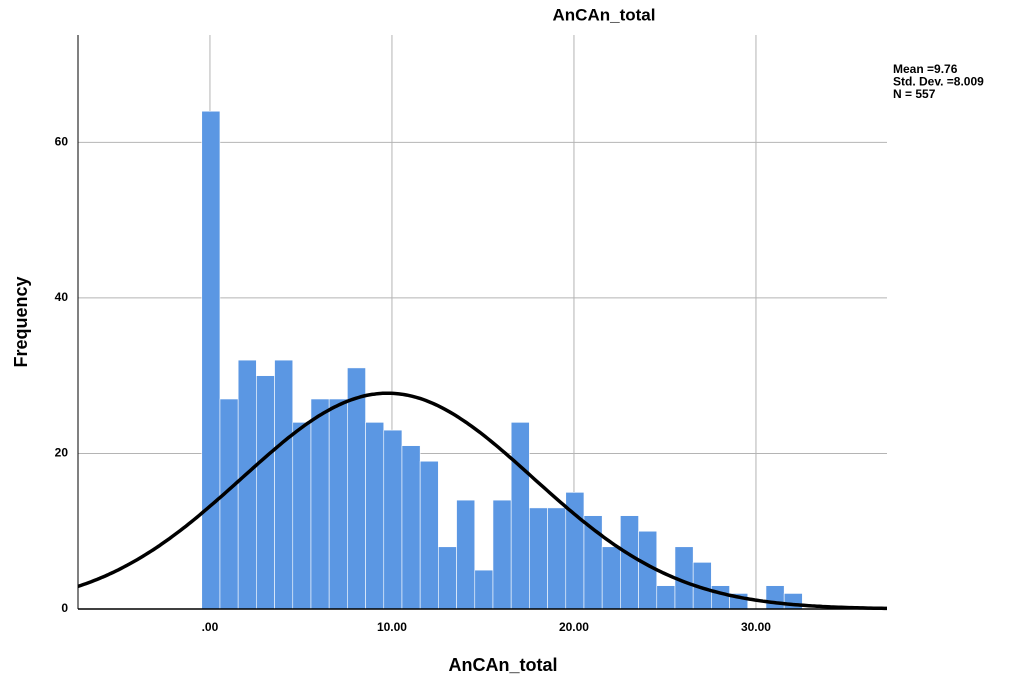  Describe the element at coordinates (914, 94) in the screenshot. I see `stats-label: N = 557` at that location.